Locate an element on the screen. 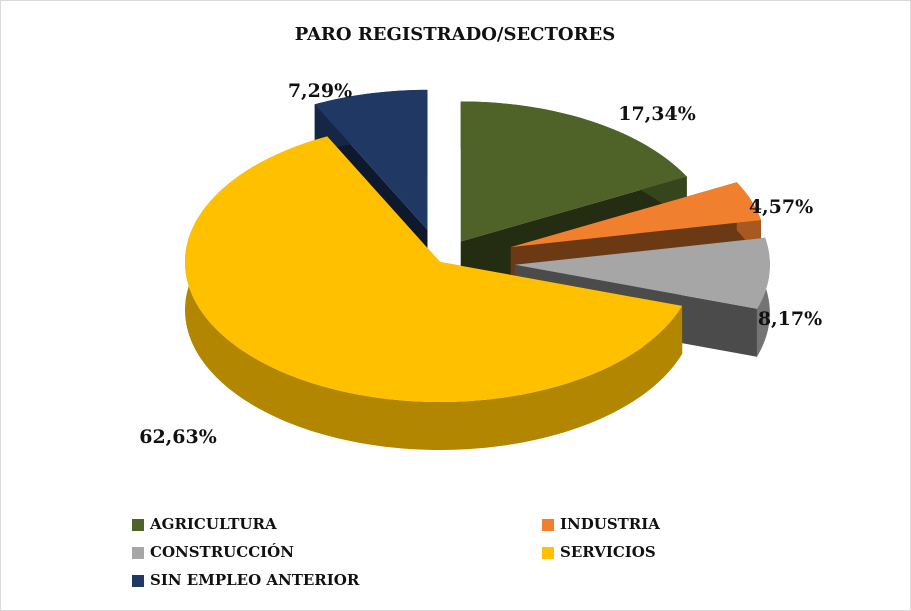 Image resolution: width=911 pixels, height=611 pixels. data-label: 17,34% is located at coordinates (657, 114).